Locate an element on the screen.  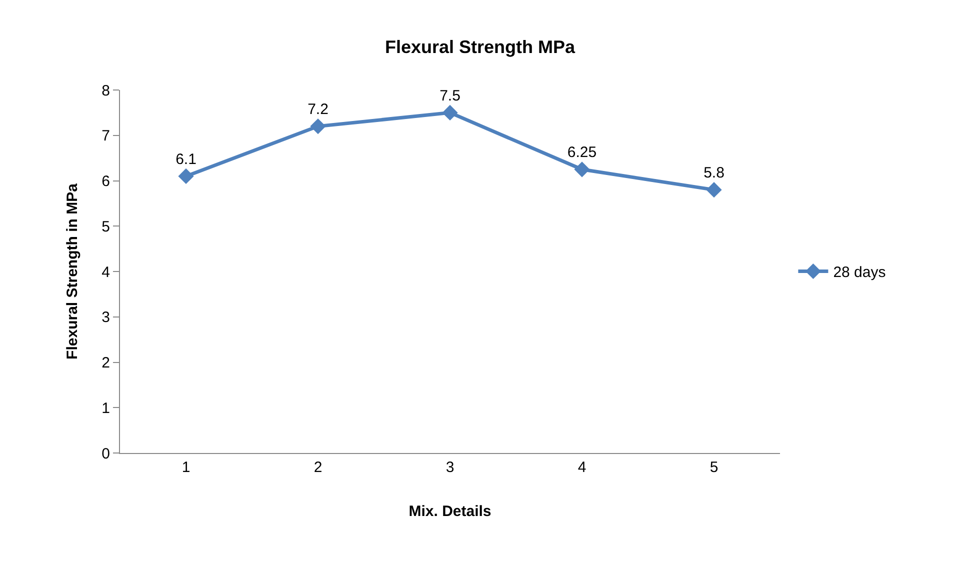
data-label: 7.2 is located at coordinates (318, 109).